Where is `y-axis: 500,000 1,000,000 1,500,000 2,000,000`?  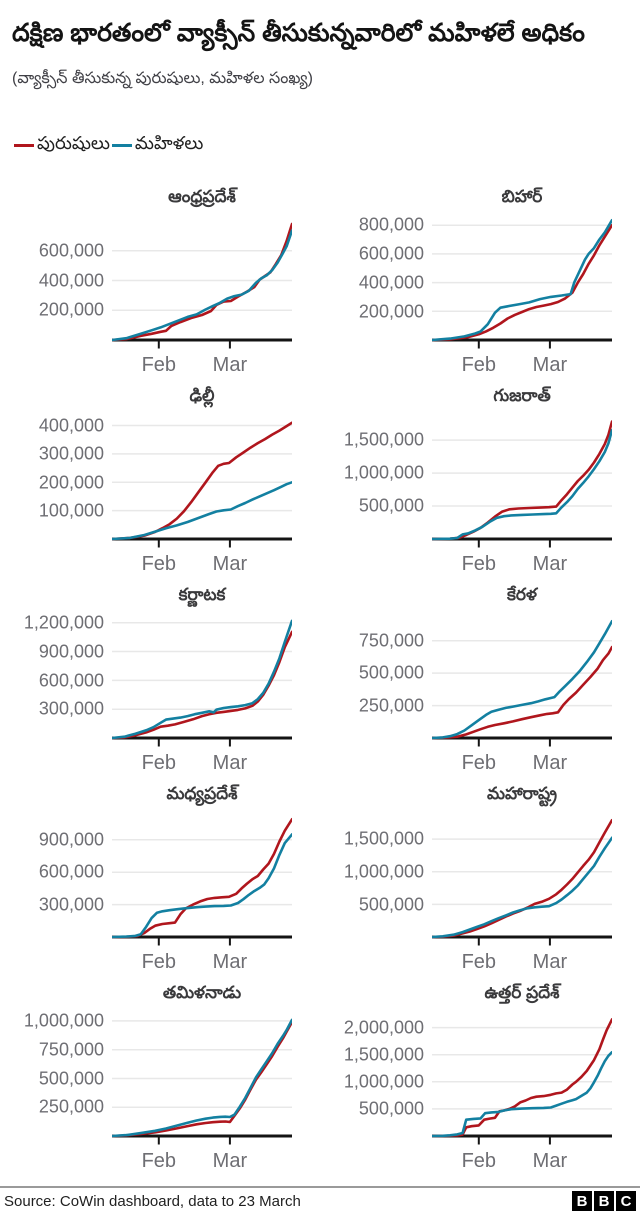
y-axis: 500,000 1,000,000 1,500,000 2,000,000 is located at coordinates (376, 1076).